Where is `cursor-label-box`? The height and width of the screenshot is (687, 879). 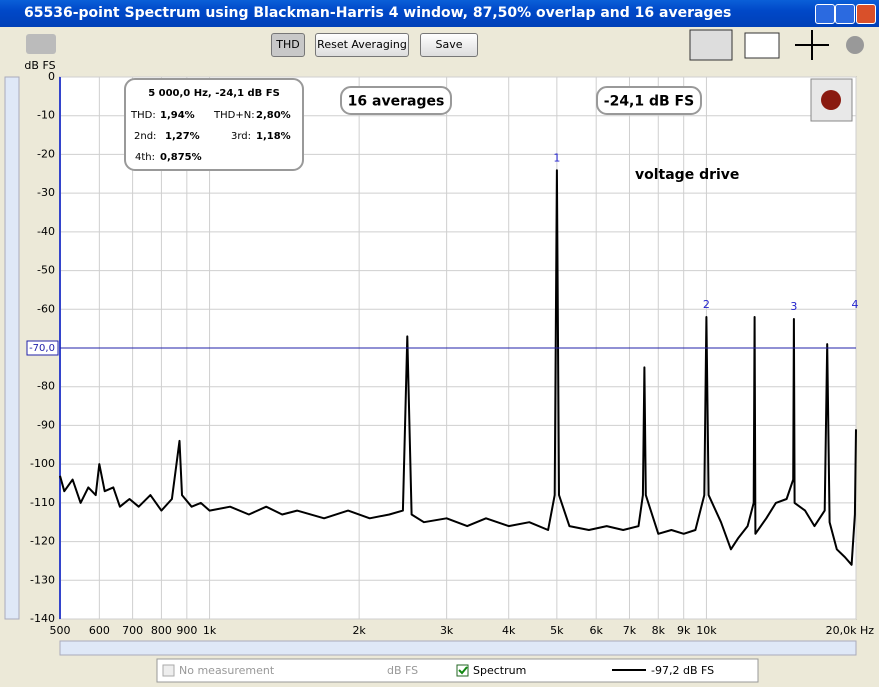 cursor-label-box is located at coordinates (42, 348).